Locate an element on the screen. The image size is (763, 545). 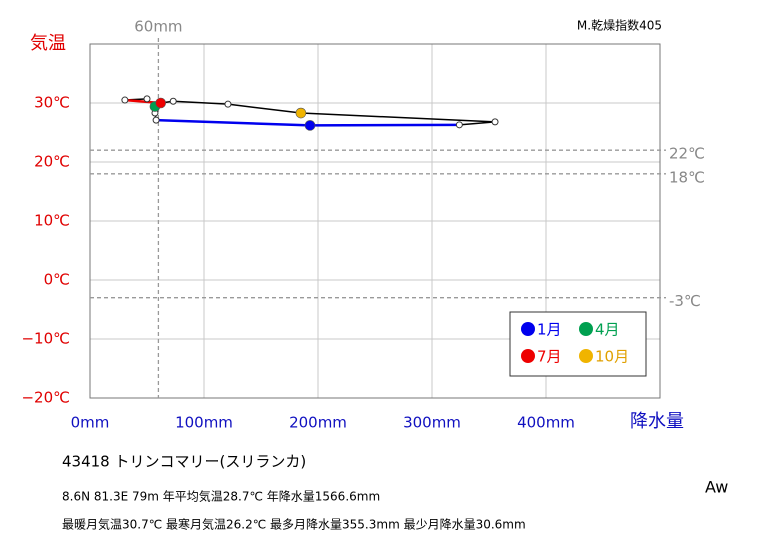
corner-label: M.乾燥指数405 is located at coordinates (619, 25).